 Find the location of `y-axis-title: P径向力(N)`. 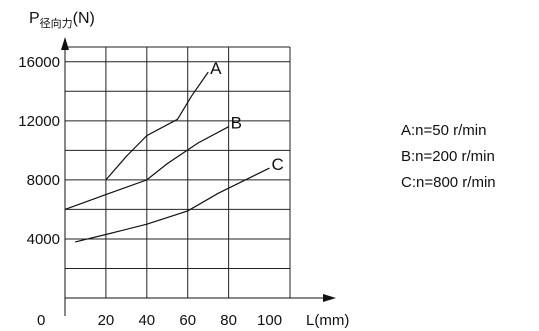

y-axis-title: P径向力(N) is located at coordinates (62, 20).